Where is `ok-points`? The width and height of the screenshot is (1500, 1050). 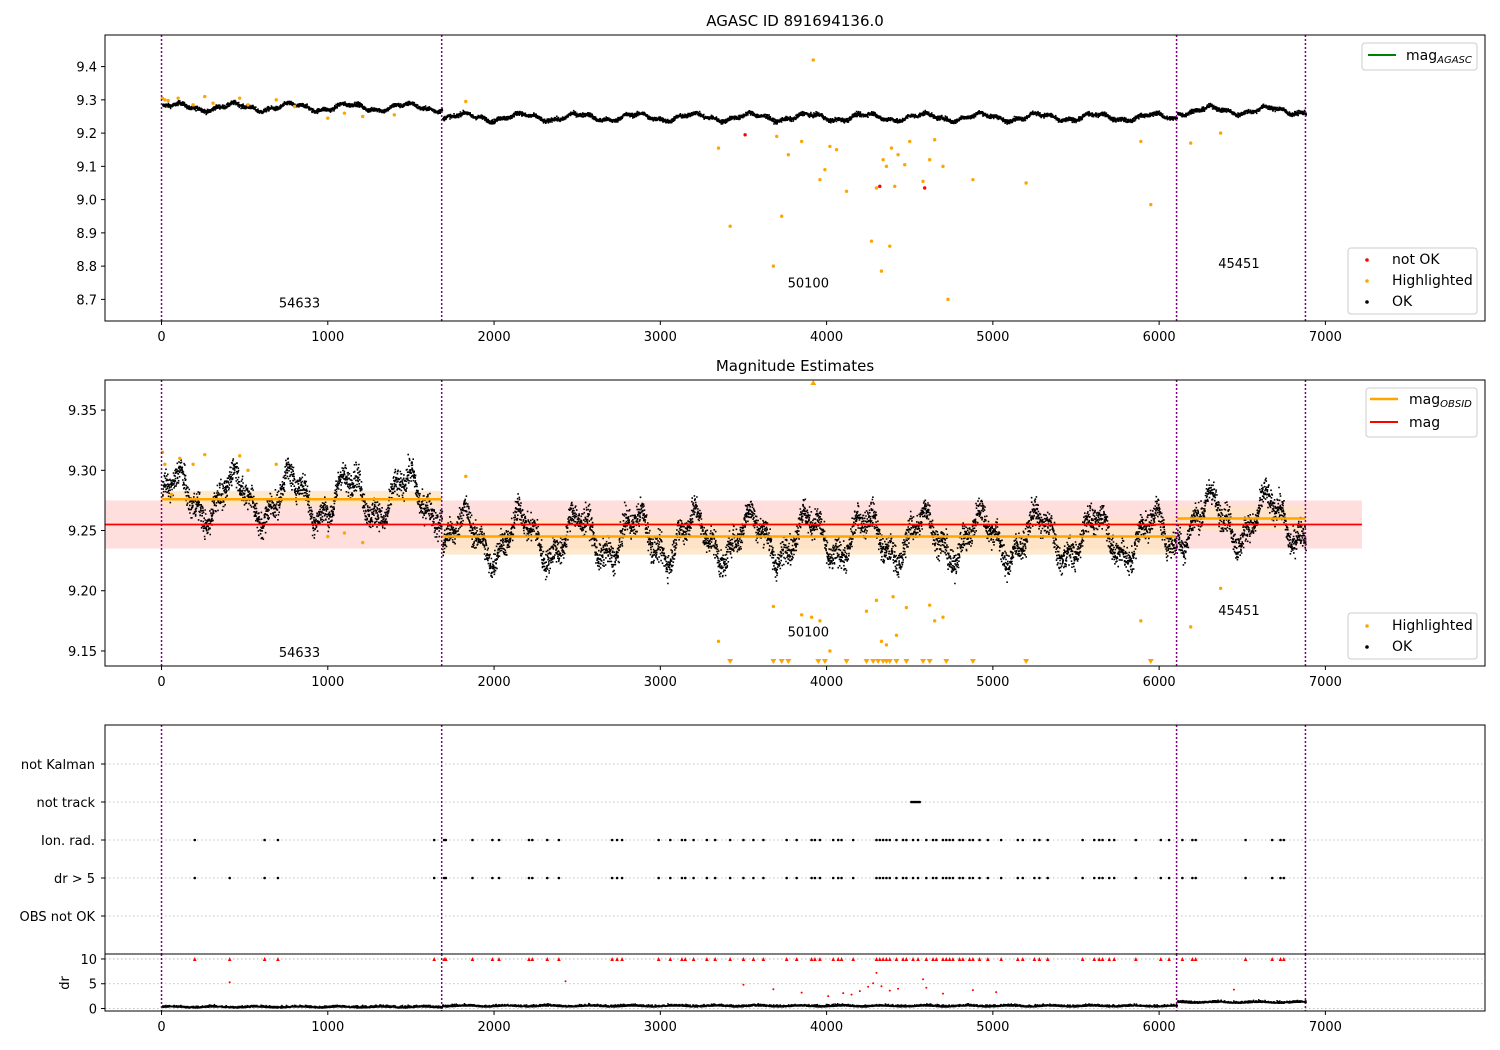
ok-points is located at coordinates (734, 112).